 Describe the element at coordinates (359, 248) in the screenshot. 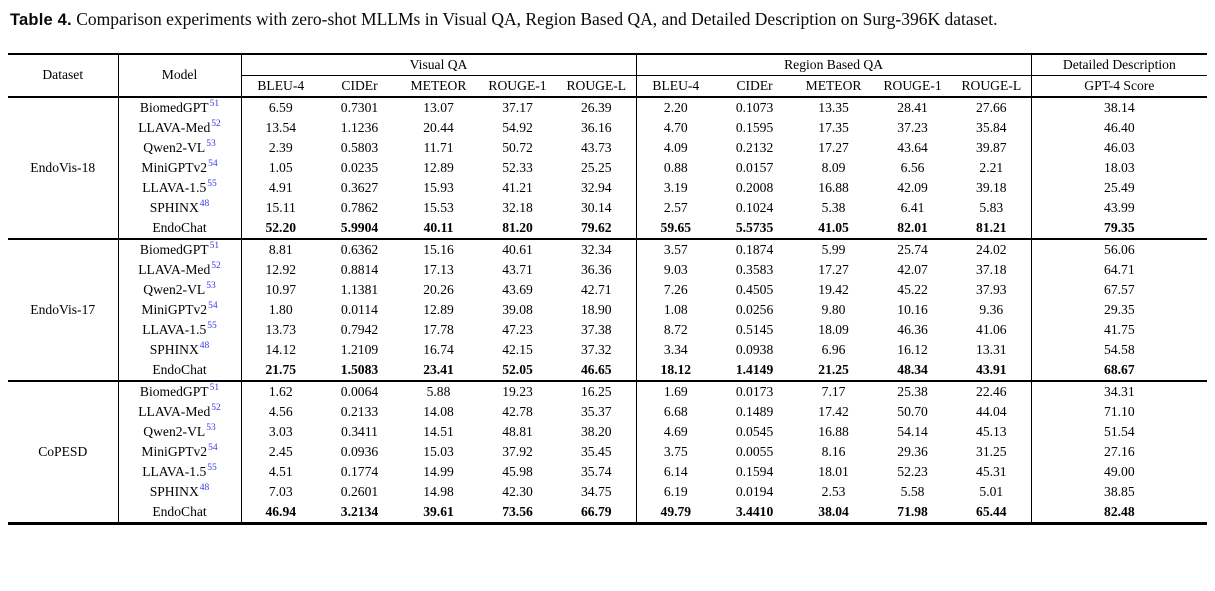

I see `metric-value: 0.6362` at that location.